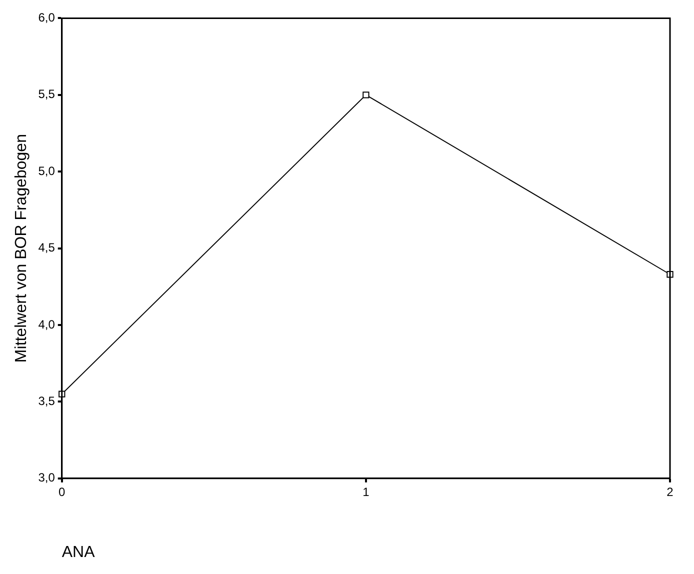  What do you see at coordinates (366, 95) in the screenshot?
I see `point` at bounding box center [366, 95].